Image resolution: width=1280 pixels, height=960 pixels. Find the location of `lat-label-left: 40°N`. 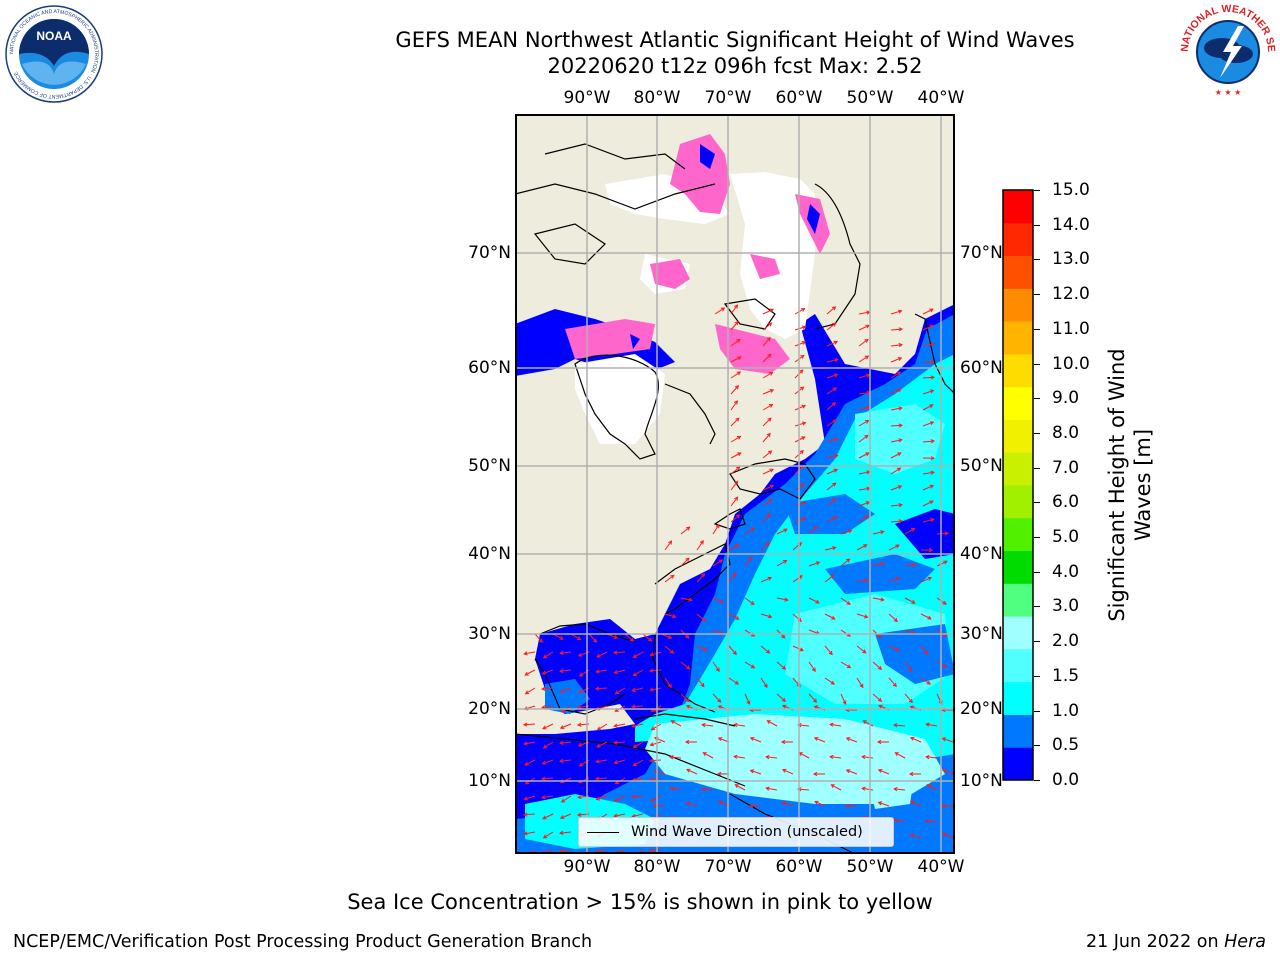

lat-label-left: 40°N is located at coordinates (489, 554).